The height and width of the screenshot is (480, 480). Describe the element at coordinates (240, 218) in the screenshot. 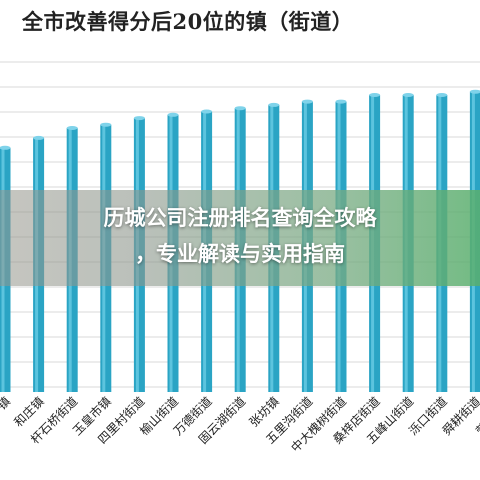

I see `banner-headline: 历城公司注册排名查询全攻略` at that location.